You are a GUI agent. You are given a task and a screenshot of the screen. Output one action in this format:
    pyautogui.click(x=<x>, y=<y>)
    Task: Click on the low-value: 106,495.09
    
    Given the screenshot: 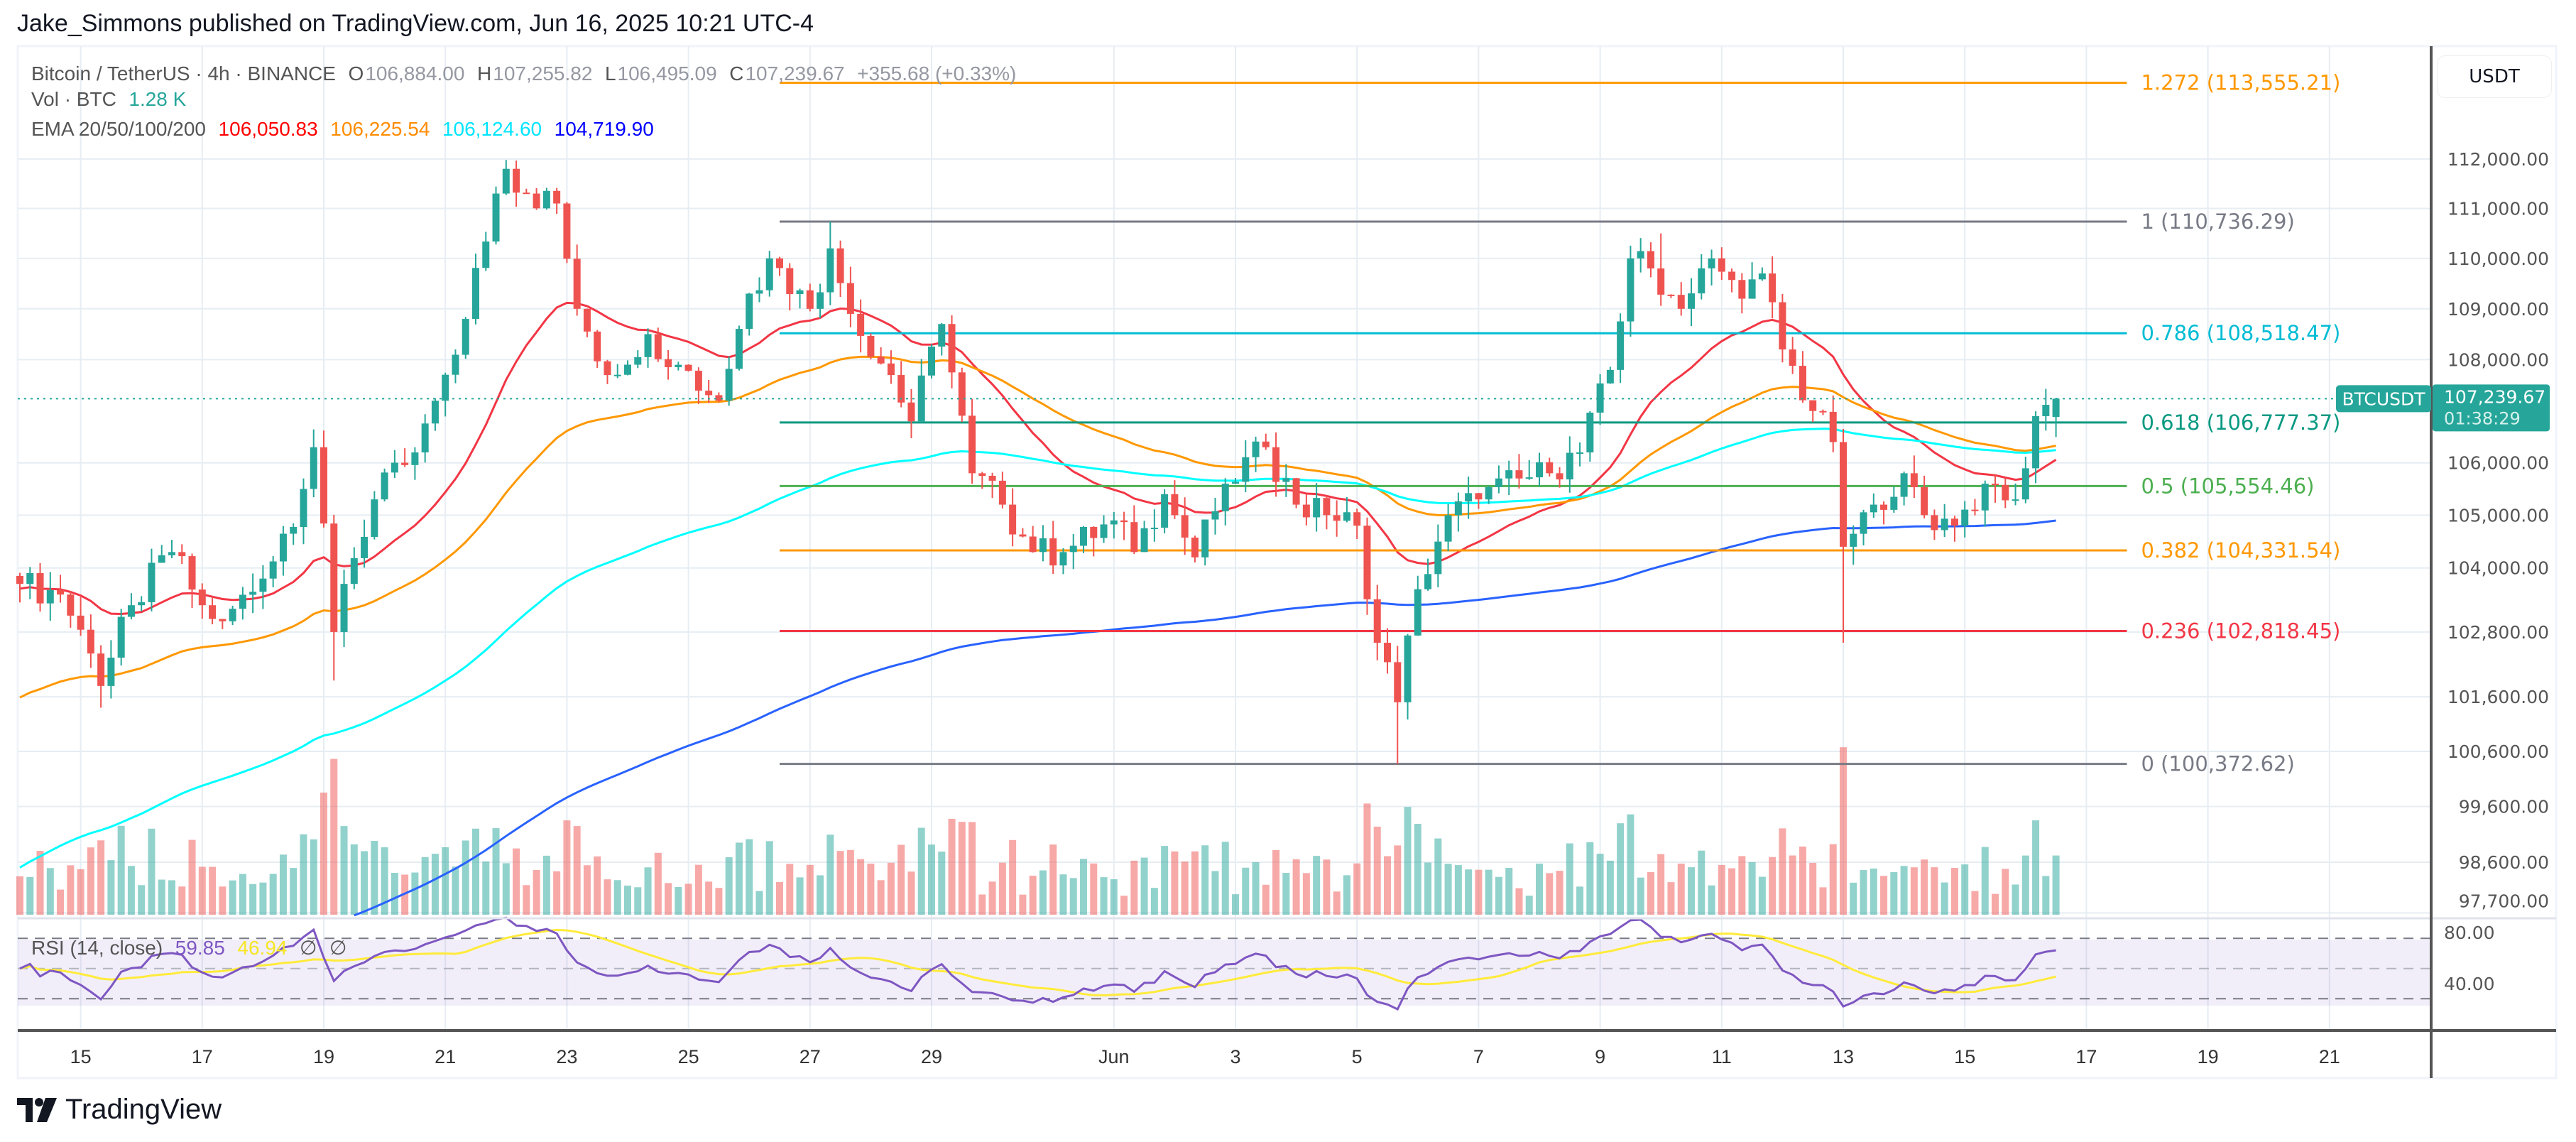 What is the action you would take?
    pyautogui.click(x=667, y=73)
    